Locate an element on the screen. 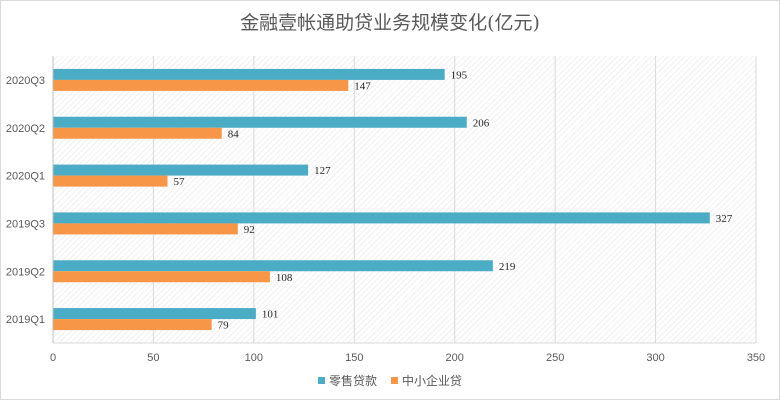 The image size is (780, 400). category-label: 2020Q1 is located at coordinates (25, 177).